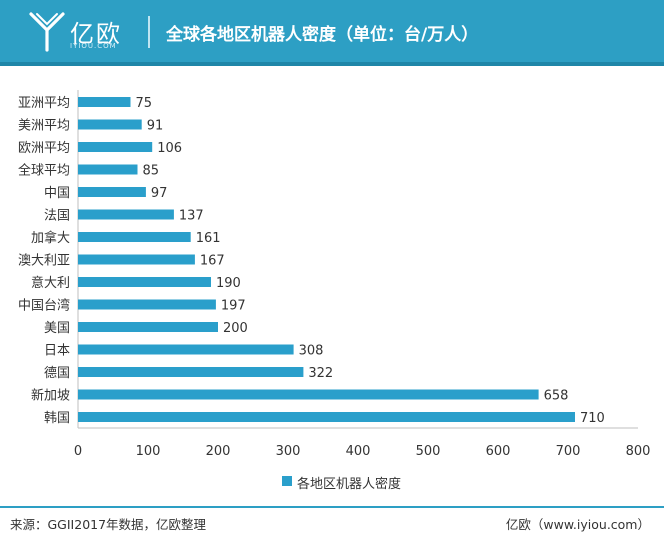 The width and height of the screenshot is (664, 538). What do you see at coordinates (577, 524) in the screenshot?
I see `brand-credit: 亿欧（www.iyiou.com）` at bounding box center [577, 524].